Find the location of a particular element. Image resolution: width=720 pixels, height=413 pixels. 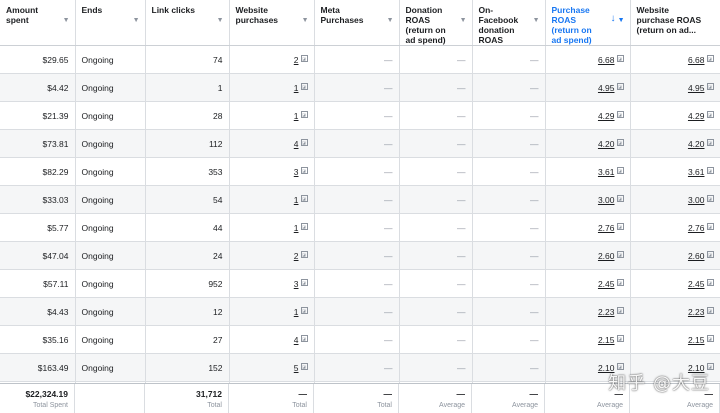

cell-value: 5 is located at coordinates (296, 367).